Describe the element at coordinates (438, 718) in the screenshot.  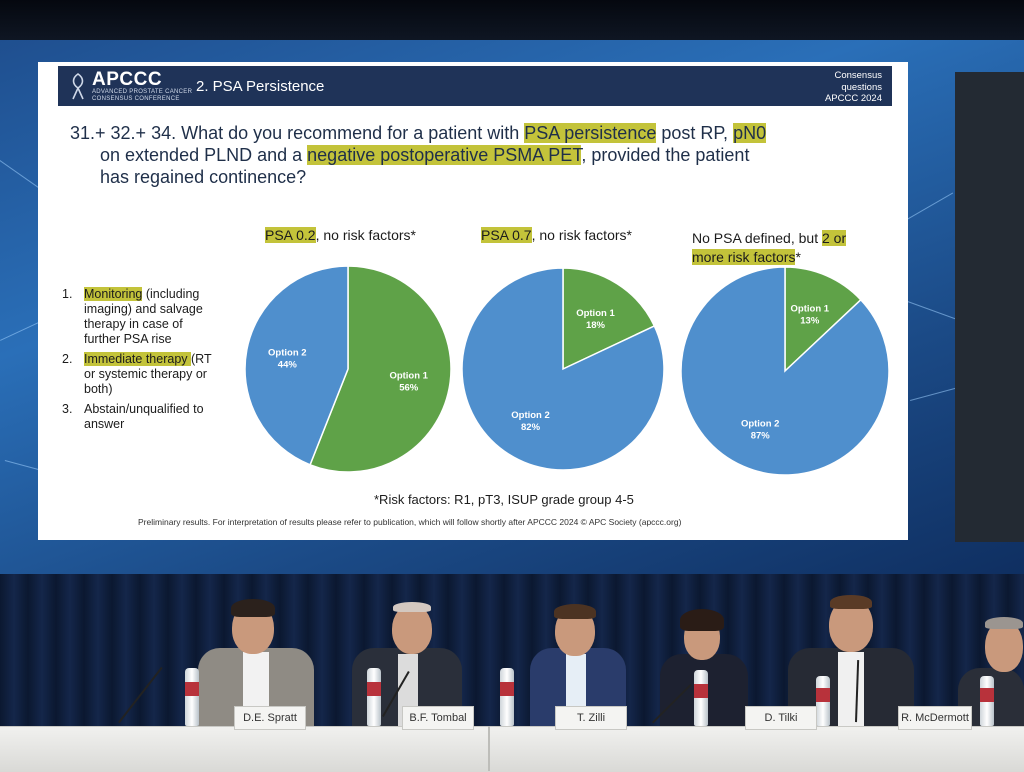
I see `name-card: B.F. Tombal` at that location.